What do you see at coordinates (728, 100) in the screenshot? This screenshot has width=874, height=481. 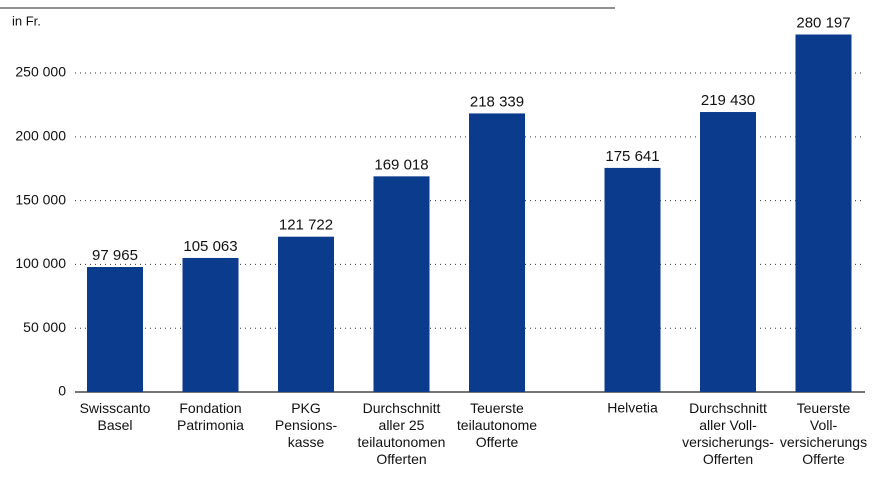 I see `value-label: 219 430` at bounding box center [728, 100].